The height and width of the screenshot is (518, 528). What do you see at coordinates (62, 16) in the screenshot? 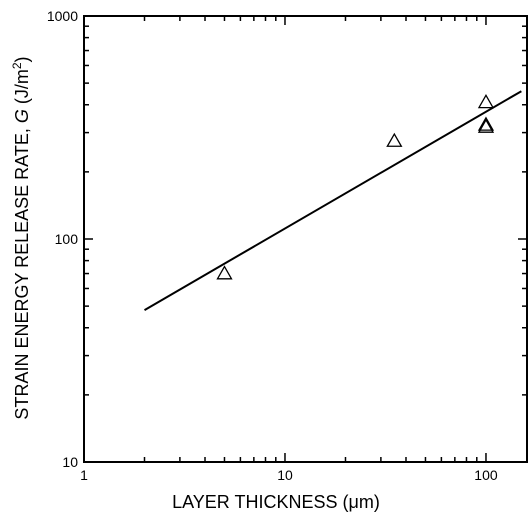
I see `y-tick-label: 1000` at bounding box center [62, 16].